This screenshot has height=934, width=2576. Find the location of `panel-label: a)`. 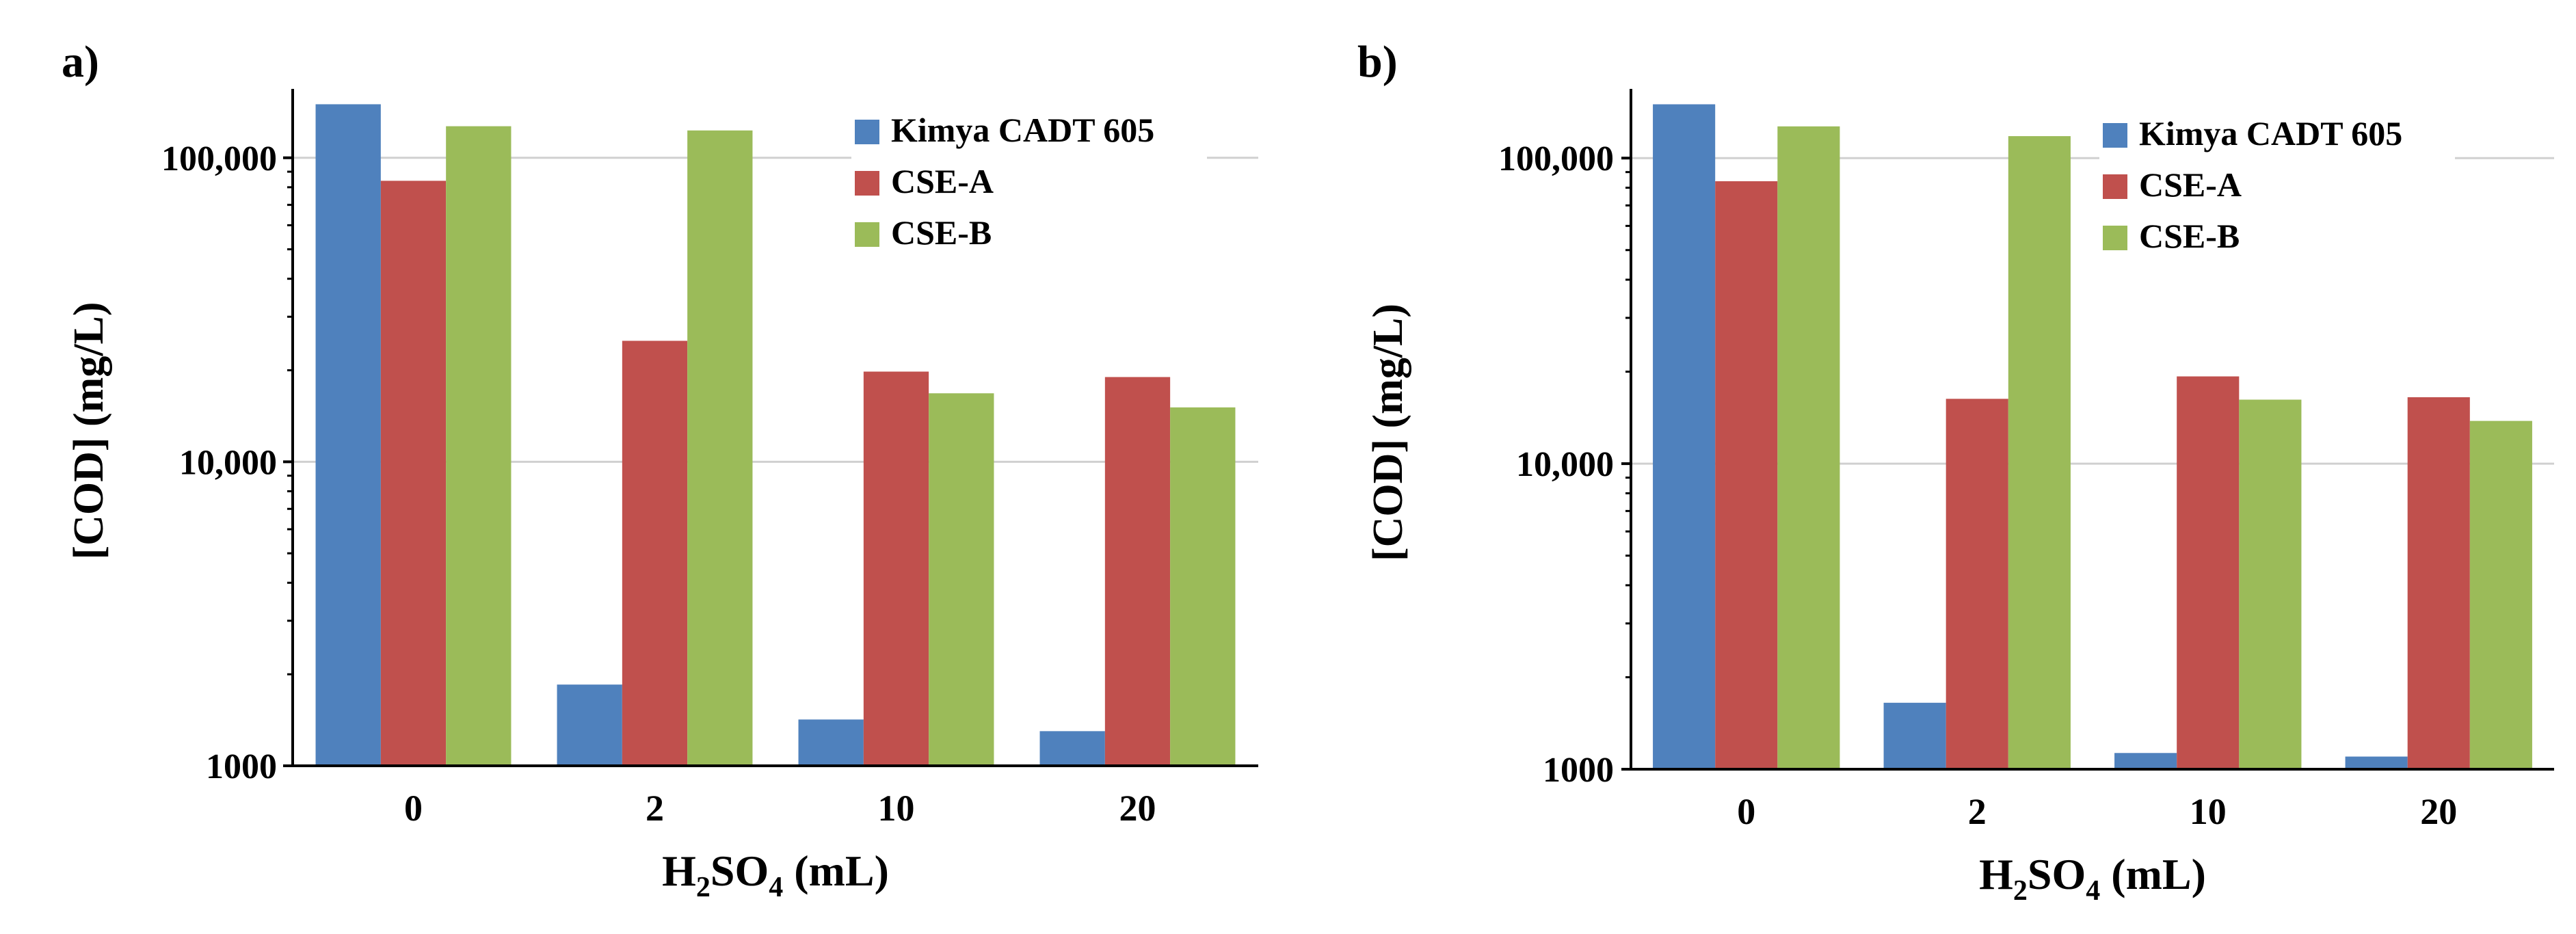

panel-label: a) is located at coordinates (80, 62).